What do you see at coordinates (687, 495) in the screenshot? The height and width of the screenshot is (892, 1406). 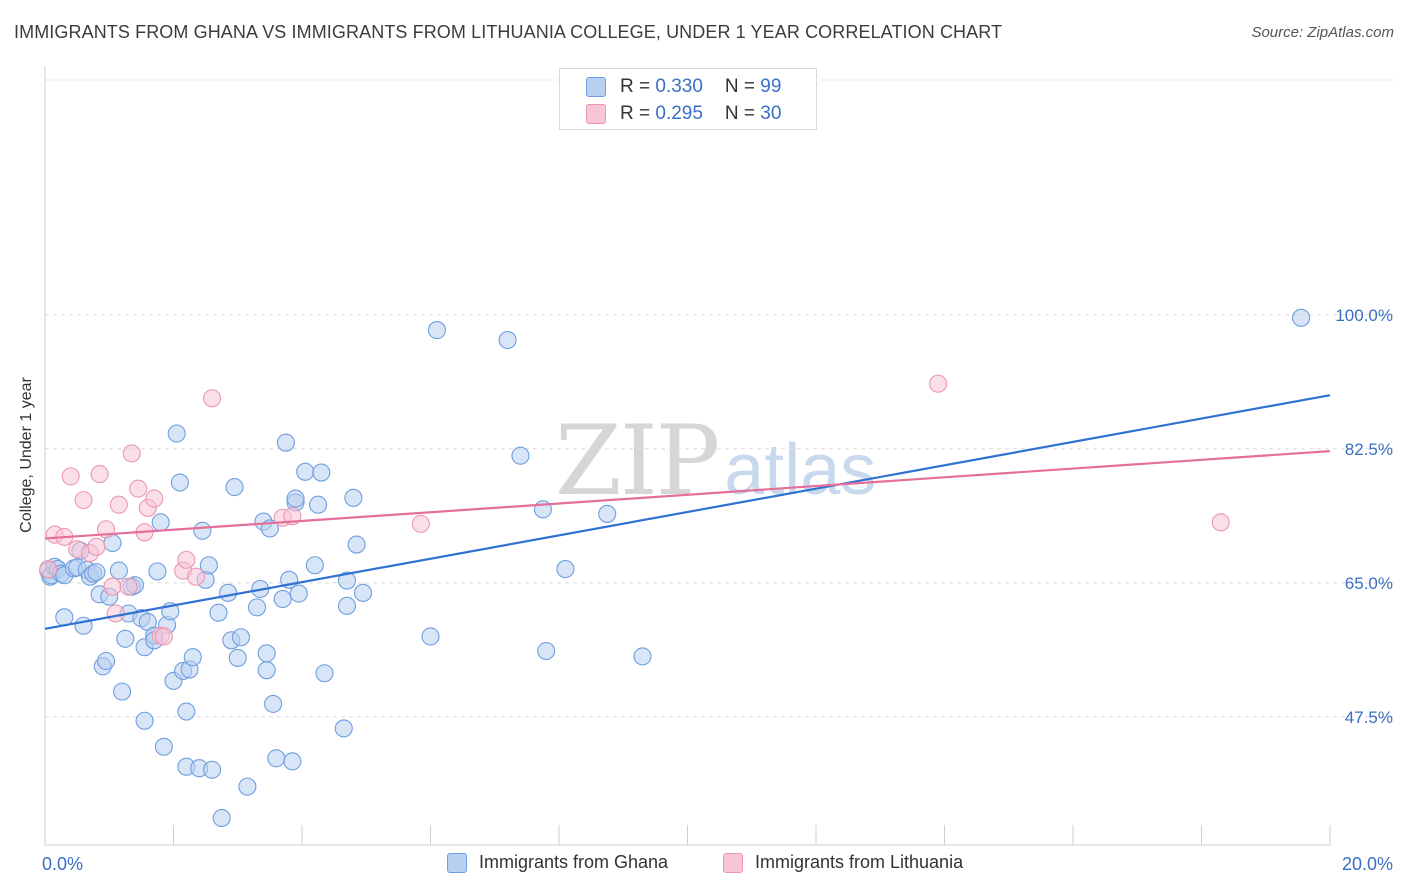 I see `trendline-lithuania` at bounding box center [687, 495].